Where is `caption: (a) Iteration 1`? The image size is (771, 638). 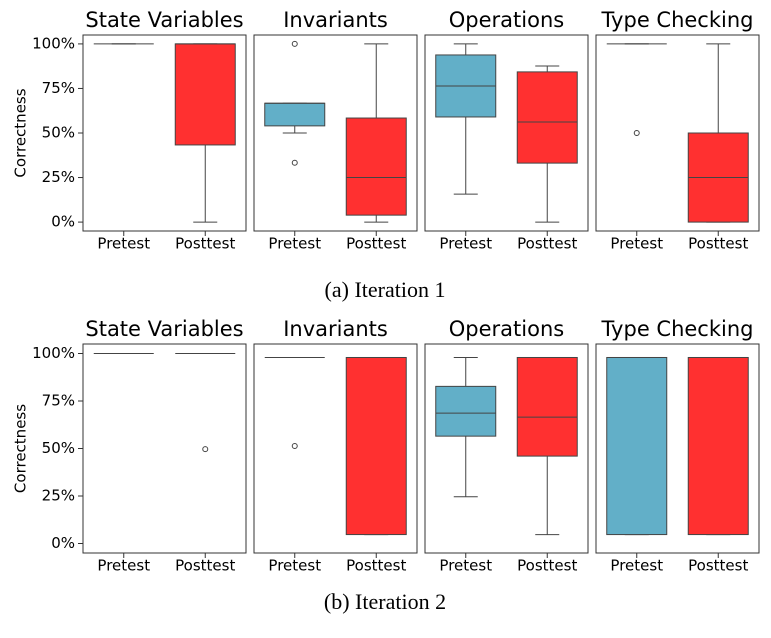 caption: (a) Iteration 1 is located at coordinates (385, 289).